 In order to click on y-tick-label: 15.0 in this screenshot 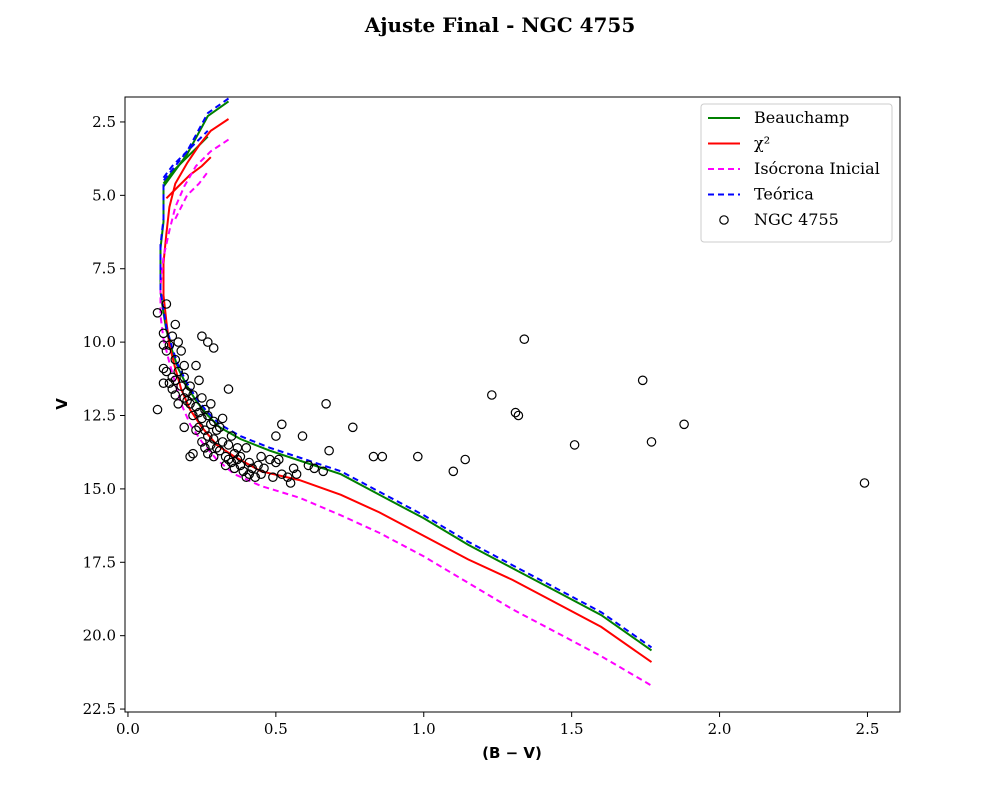, I will do `click(99, 489)`.